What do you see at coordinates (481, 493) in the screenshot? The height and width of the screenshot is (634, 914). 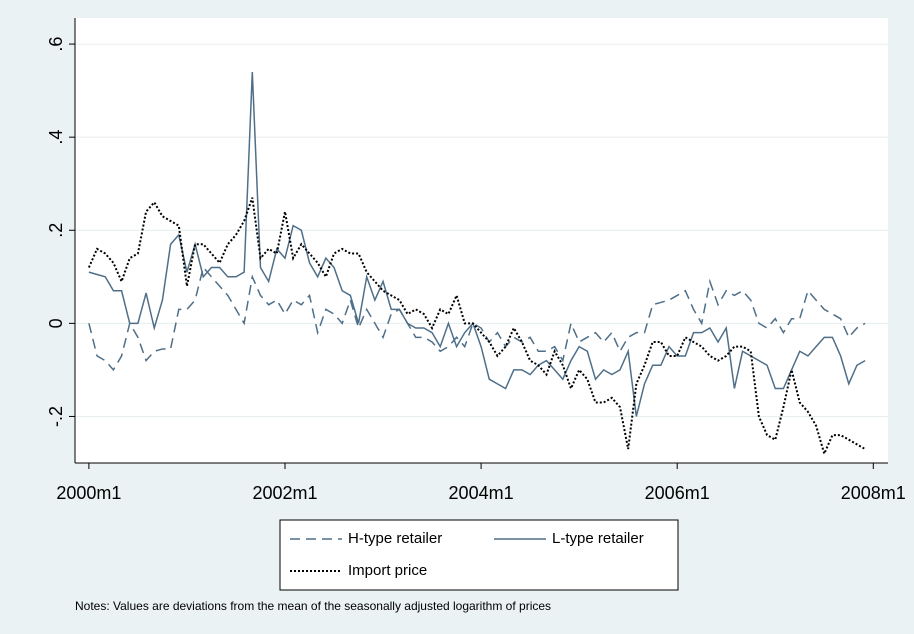 I see `x-tick-label: 2004m1` at bounding box center [481, 493].